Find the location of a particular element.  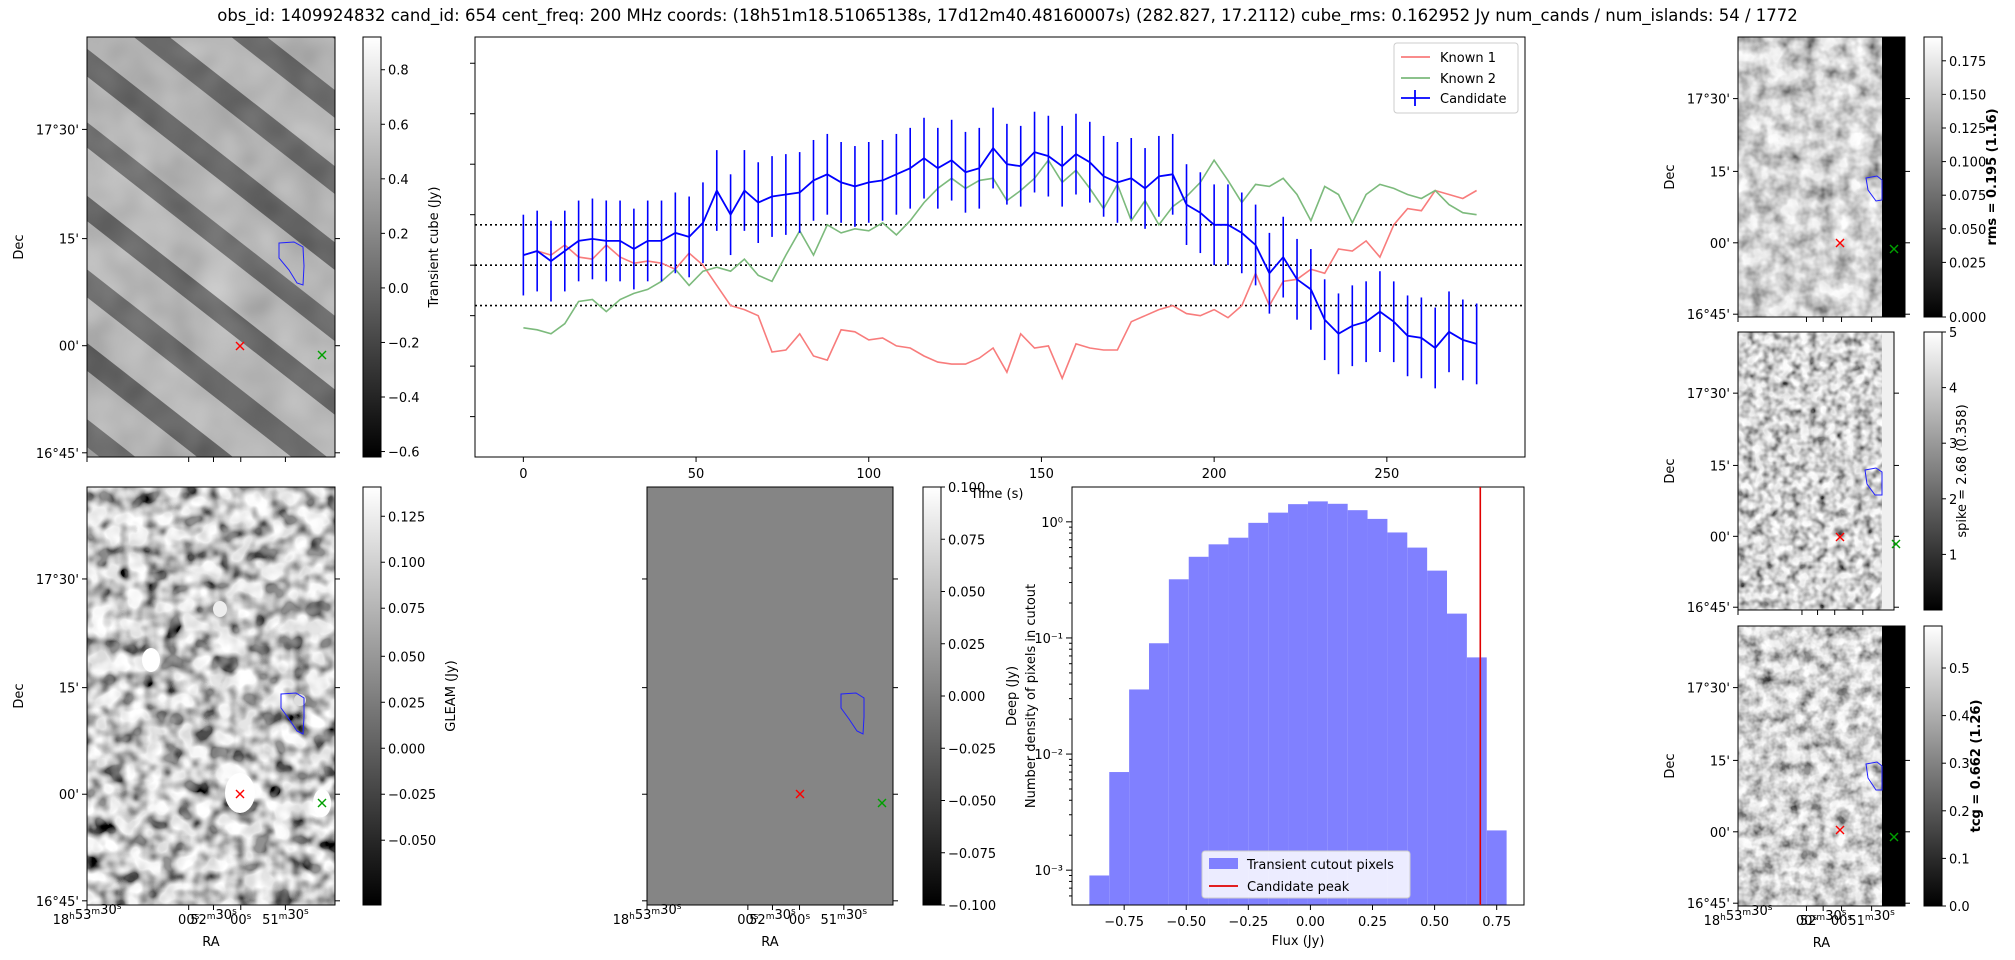

colorbar-tick-label: −0.4 is located at coordinates (404, 398).